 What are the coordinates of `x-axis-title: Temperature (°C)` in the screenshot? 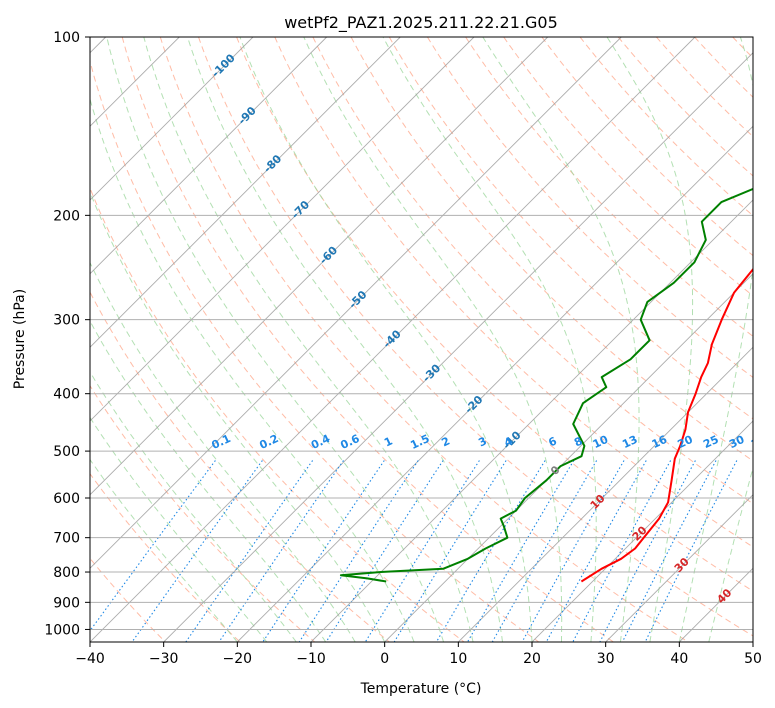 It's located at (421, 689).